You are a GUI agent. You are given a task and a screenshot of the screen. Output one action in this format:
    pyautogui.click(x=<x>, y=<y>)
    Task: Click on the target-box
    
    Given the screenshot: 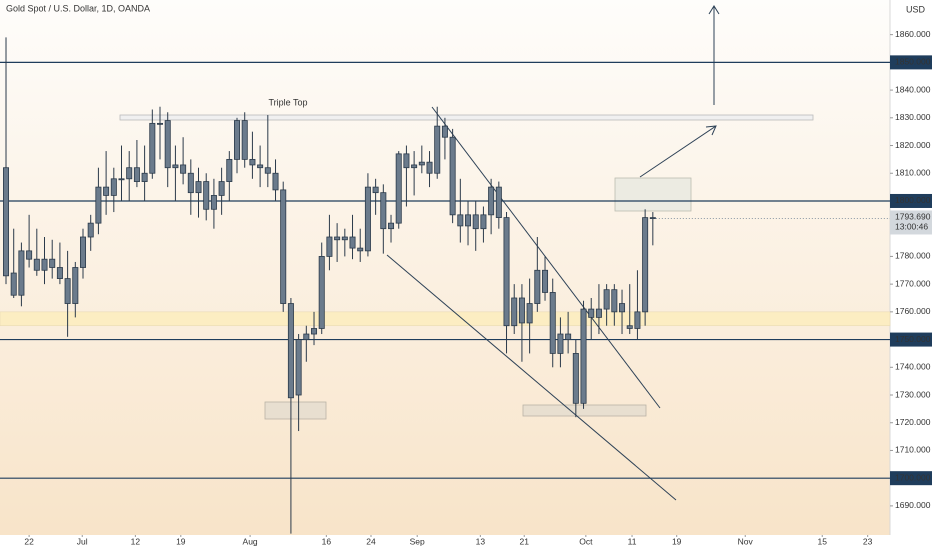 What is the action you would take?
    pyautogui.click(x=653, y=194)
    